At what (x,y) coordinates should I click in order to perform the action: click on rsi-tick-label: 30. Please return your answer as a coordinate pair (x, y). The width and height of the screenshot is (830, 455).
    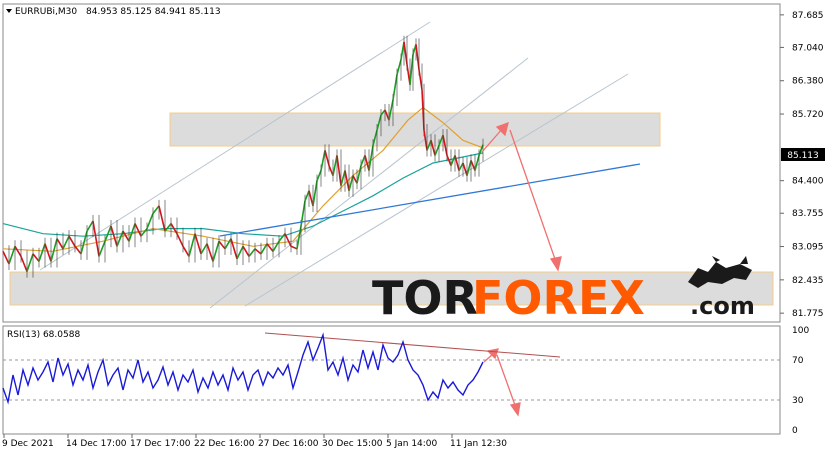
    Looking at the image, I should click on (798, 401).